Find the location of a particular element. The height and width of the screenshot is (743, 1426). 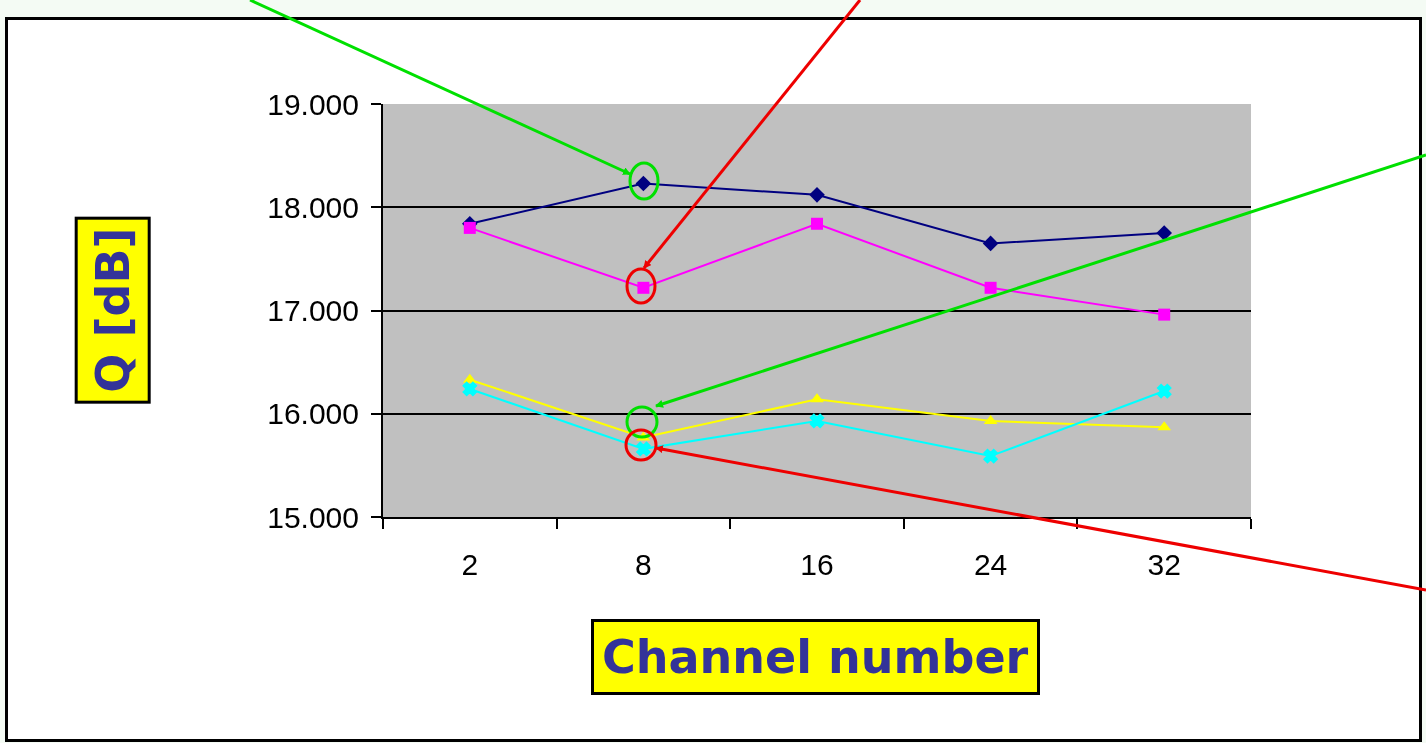

y-tick-label: 18.000 is located at coordinates (313, 207).